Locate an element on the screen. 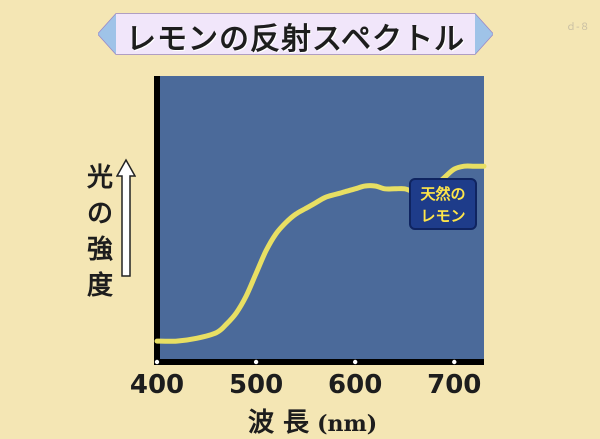  series-label-line: レモン is located at coordinates (443, 216).